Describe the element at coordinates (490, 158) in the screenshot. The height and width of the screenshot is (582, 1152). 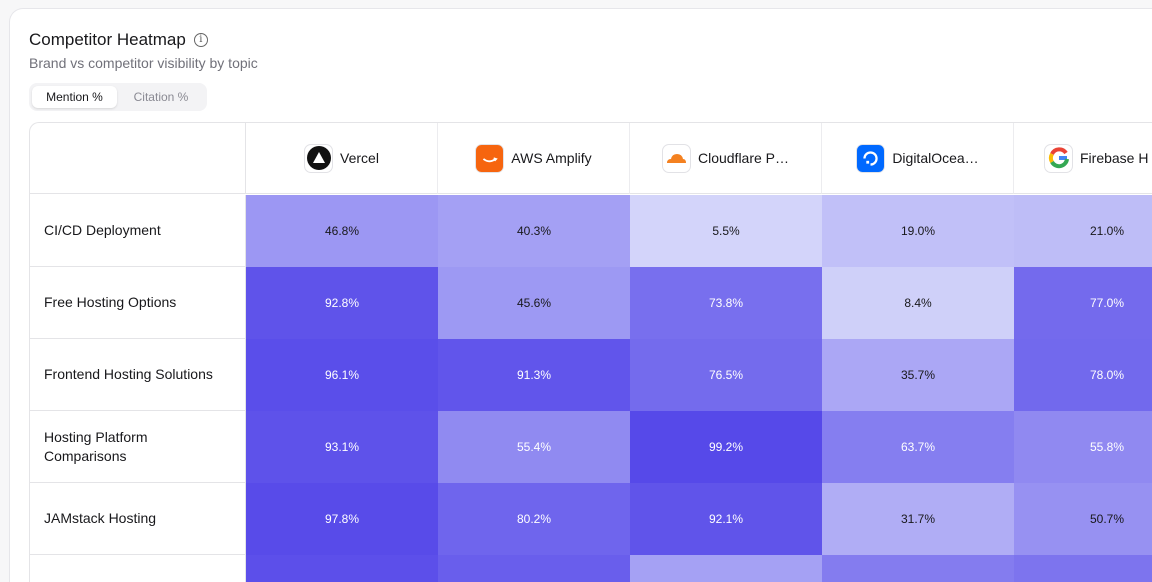
I see `aws-logo-icon` at that location.